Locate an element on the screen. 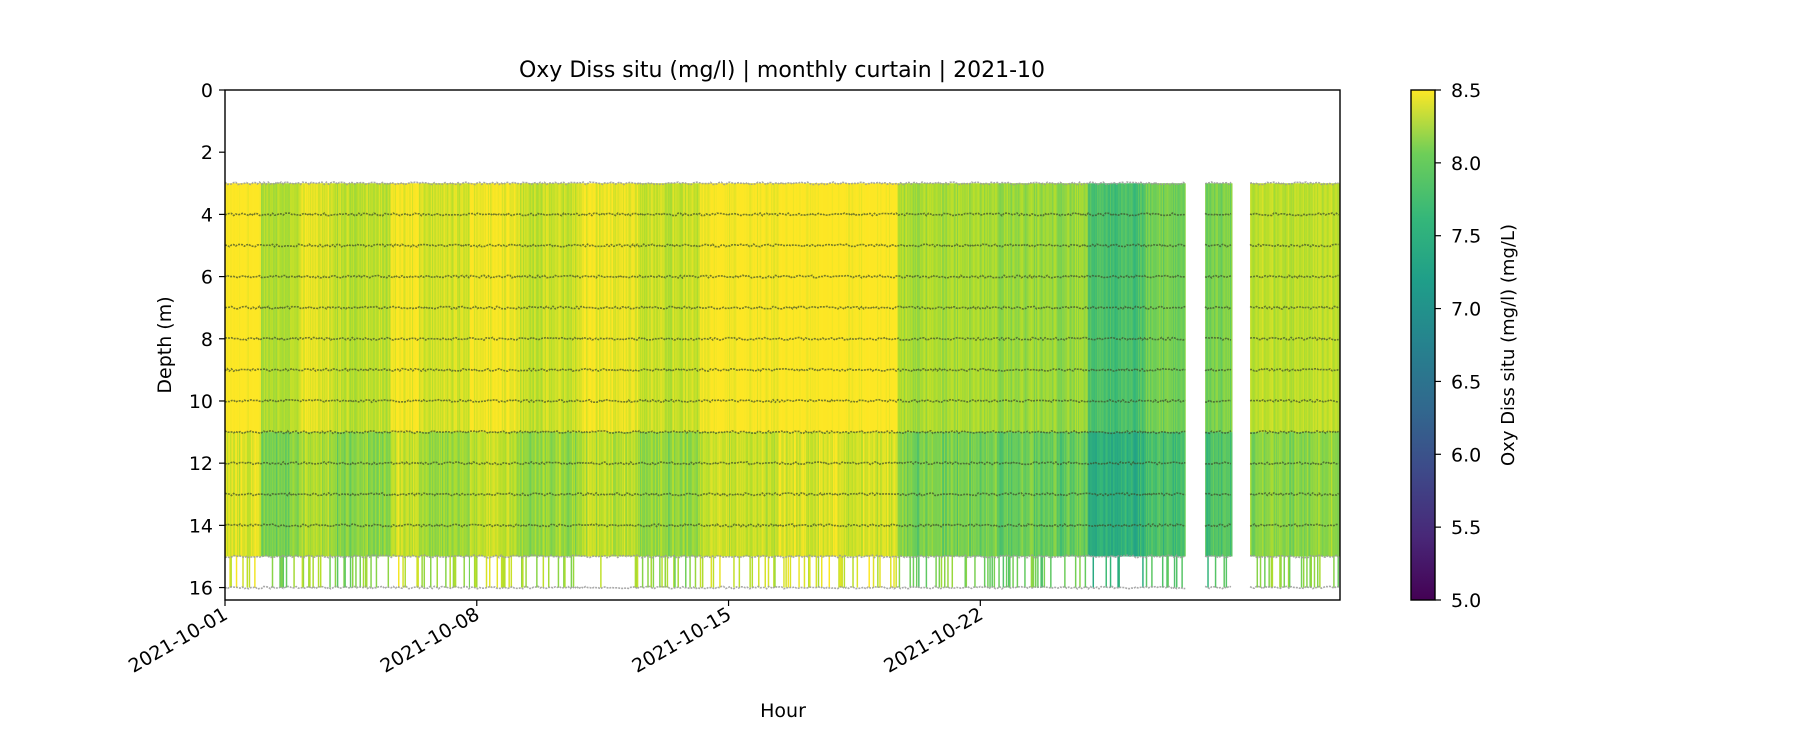 The image size is (1800, 750). sensor-line-3m is located at coordinates (705, 183).